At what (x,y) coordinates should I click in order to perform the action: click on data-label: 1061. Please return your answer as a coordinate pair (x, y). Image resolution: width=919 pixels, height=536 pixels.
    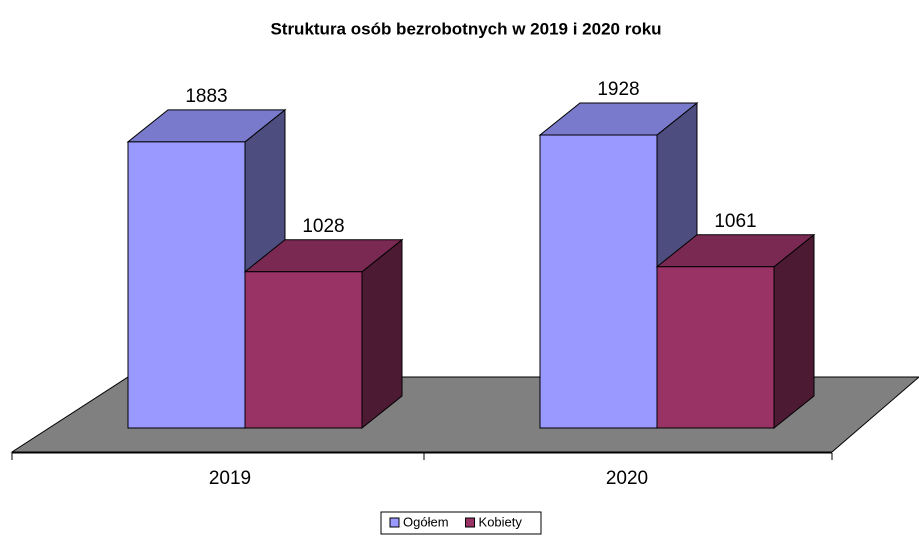
    Looking at the image, I should click on (735, 221).